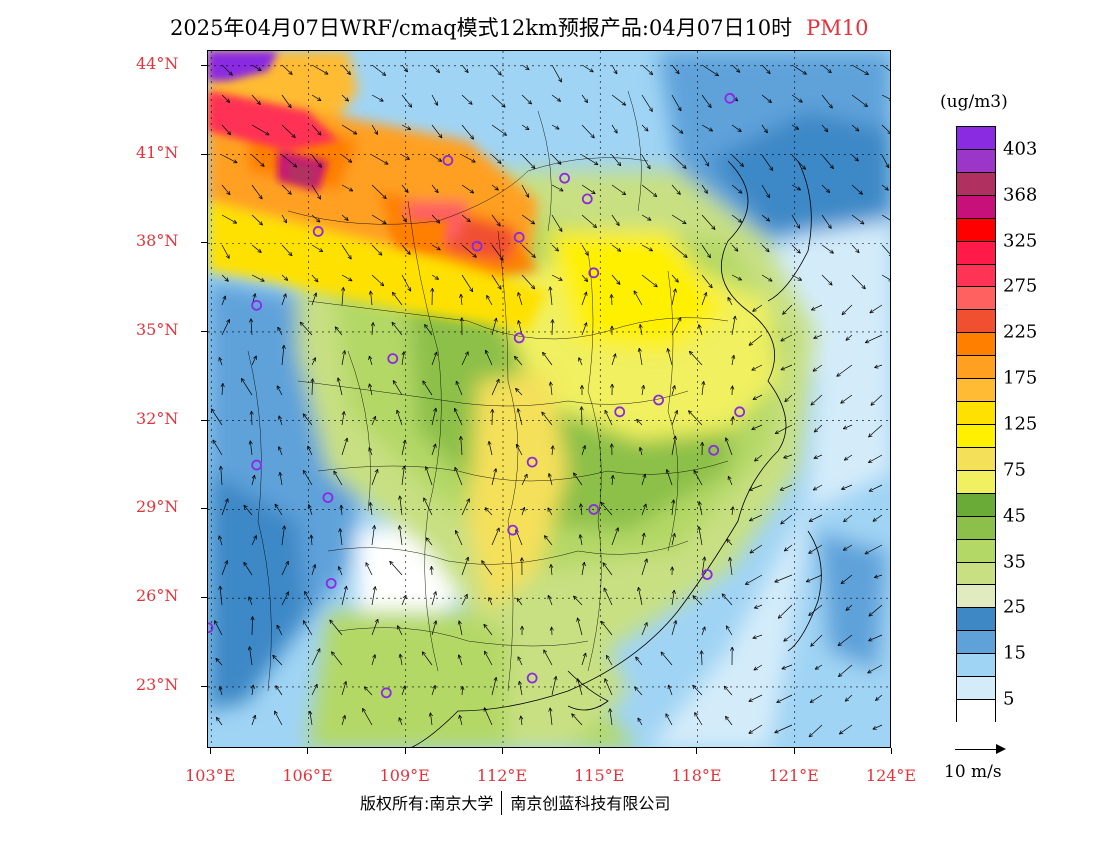 The height and width of the screenshot is (850, 1100). I want to click on concentration-field-extreme, so click(328, 151).